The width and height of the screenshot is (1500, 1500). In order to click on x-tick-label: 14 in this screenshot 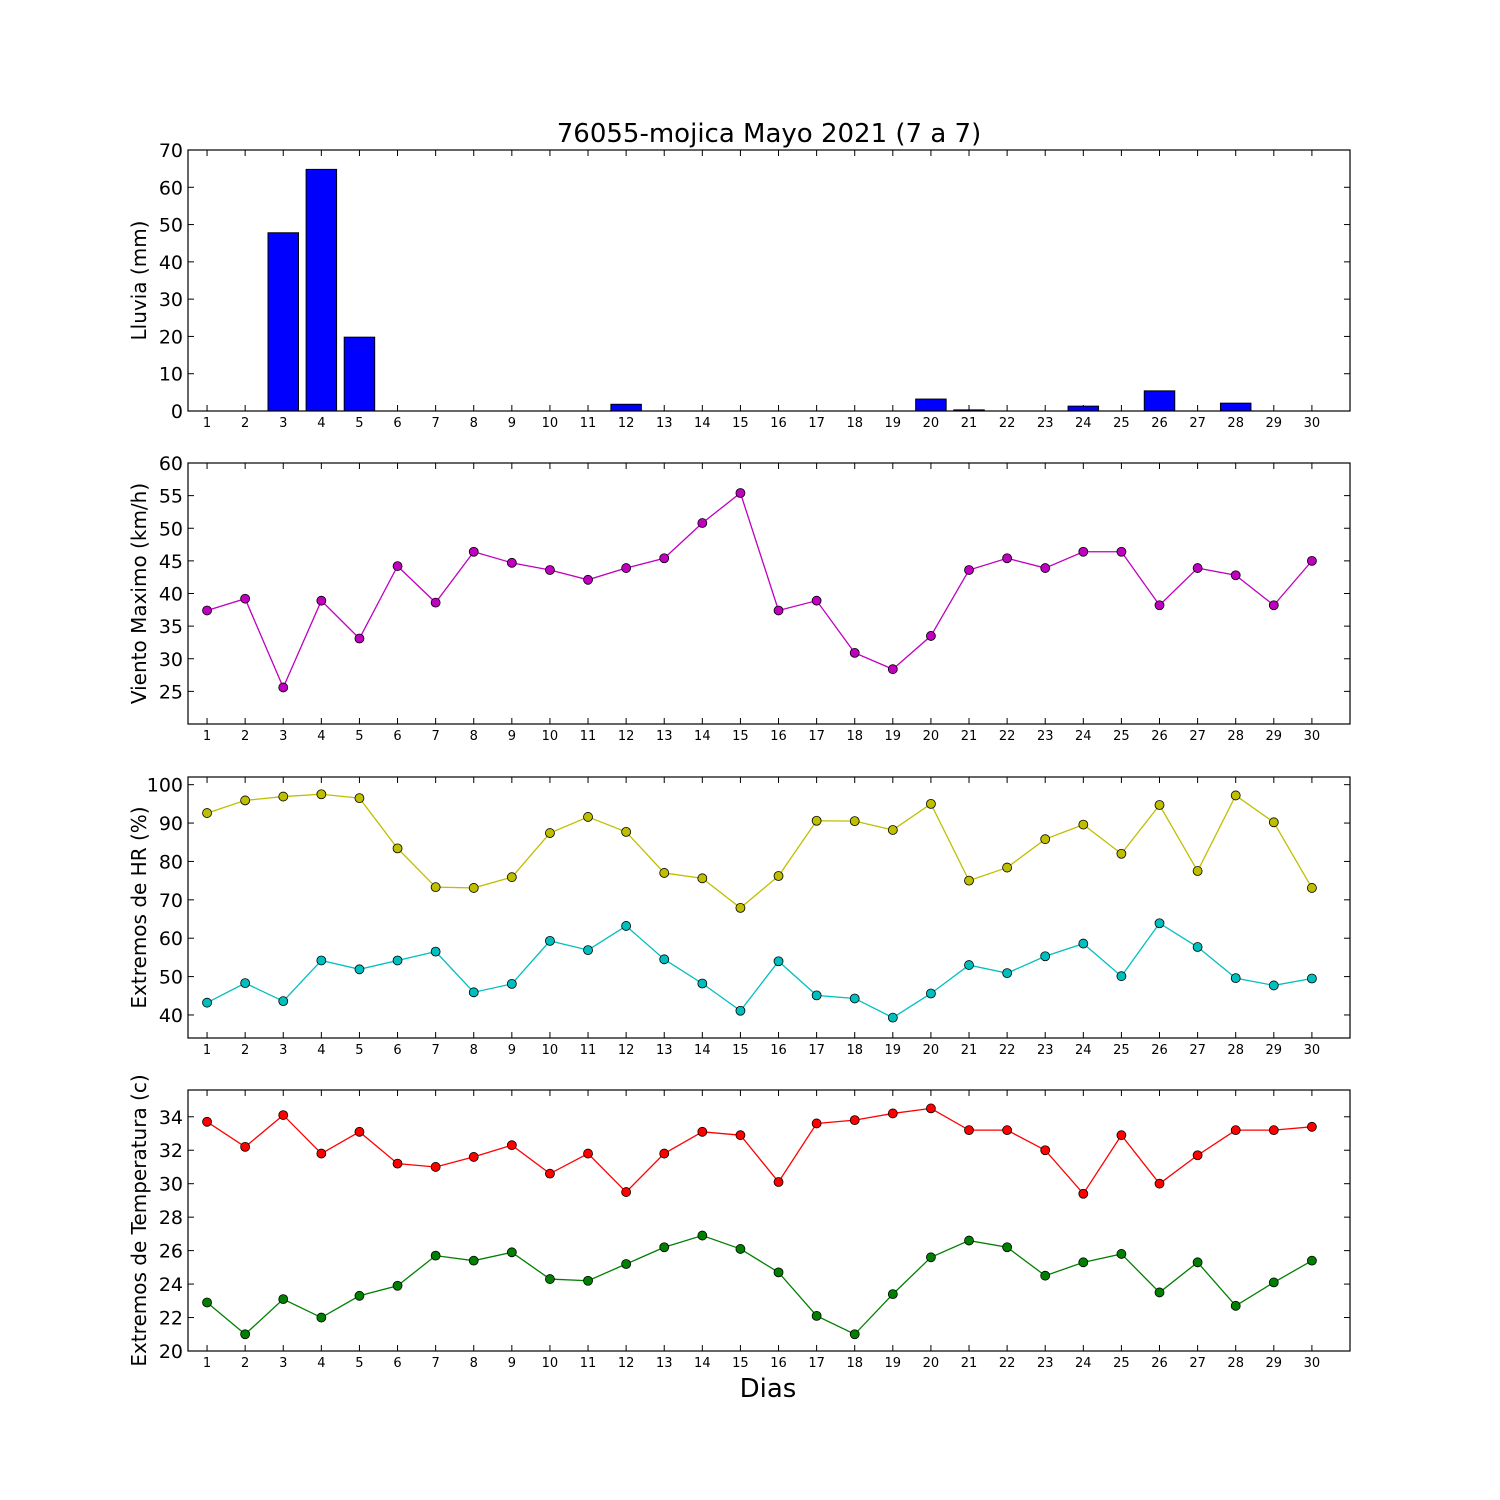, I will do `click(702, 423)`.